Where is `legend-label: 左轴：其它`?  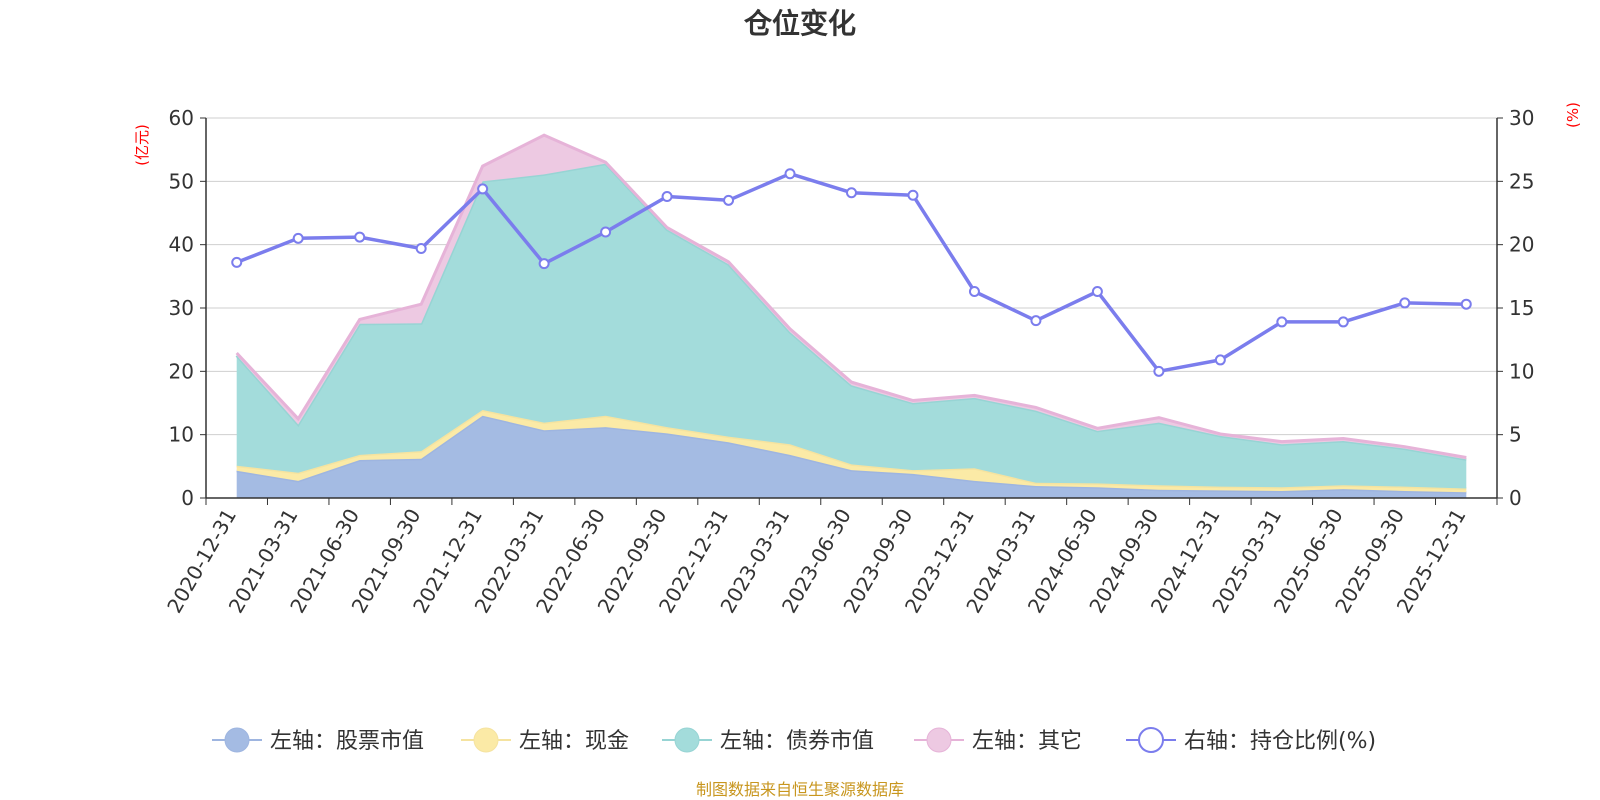 legend-label: 左轴：其它 is located at coordinates (1027, 741).